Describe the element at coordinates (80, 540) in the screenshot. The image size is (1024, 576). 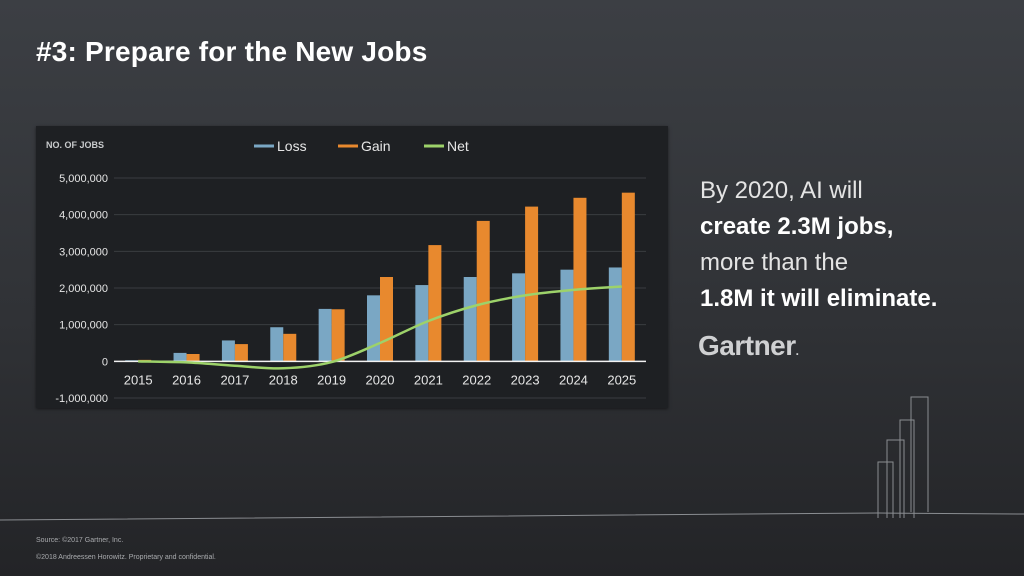
I see `source-note: Source: ©2017 Gartner, Inc.` at that location.